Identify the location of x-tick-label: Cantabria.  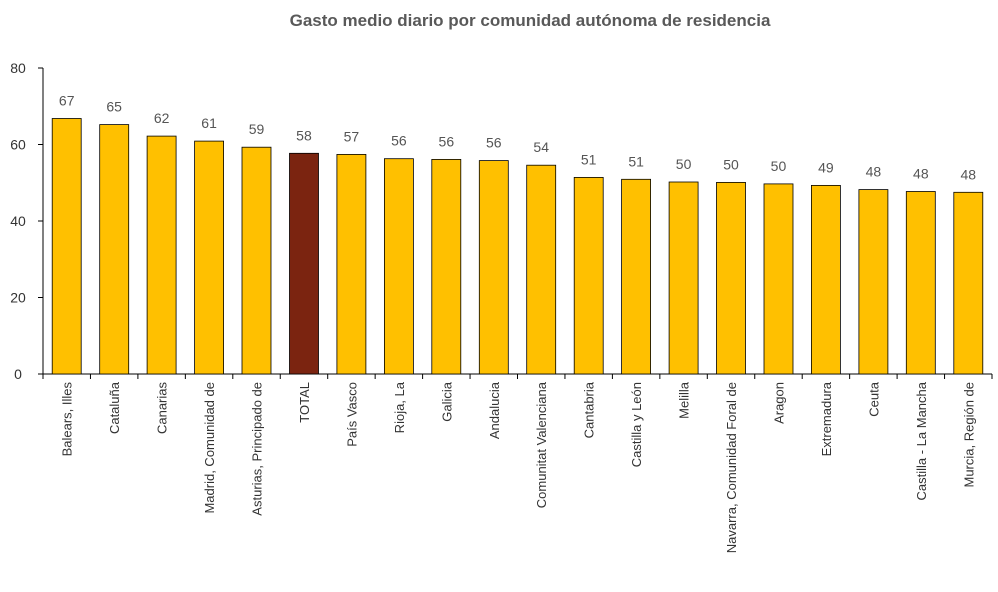
(589, 409).